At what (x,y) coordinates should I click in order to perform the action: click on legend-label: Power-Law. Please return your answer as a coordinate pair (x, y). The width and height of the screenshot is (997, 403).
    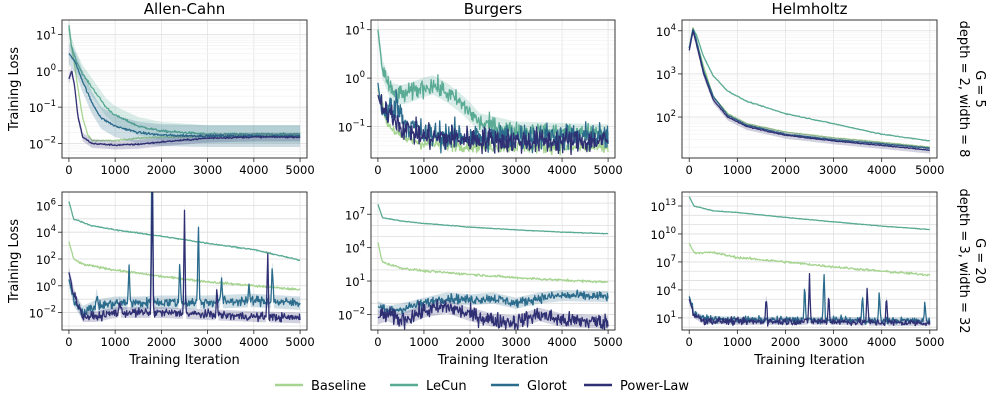
    Looking at the image, I should click on (654, 386).